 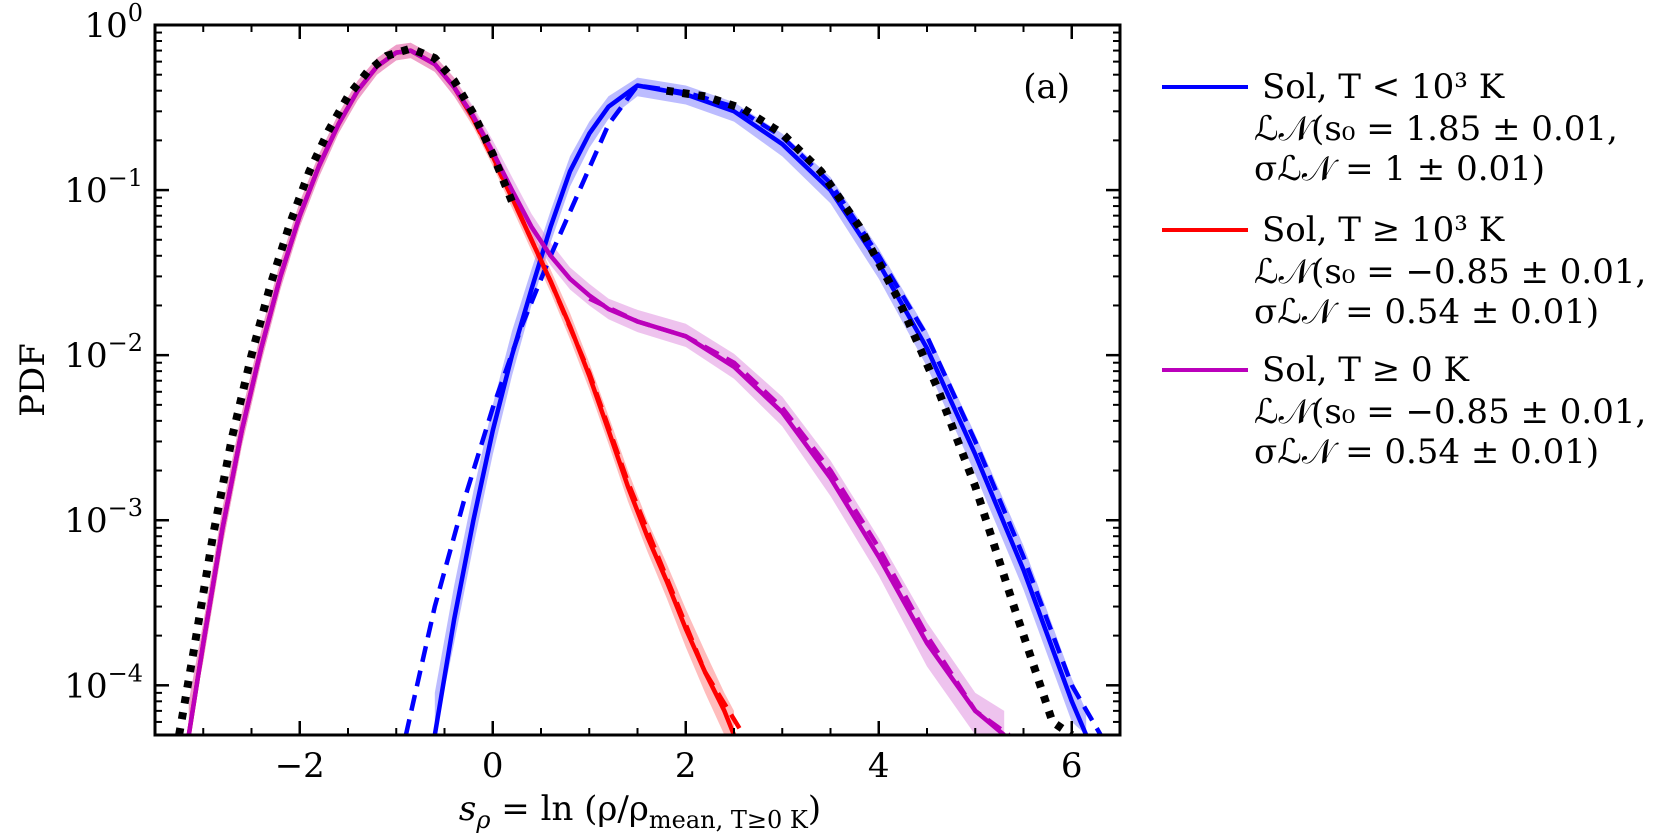 I want to click on y-axis-label: PDF, so click(x=33, y=380).